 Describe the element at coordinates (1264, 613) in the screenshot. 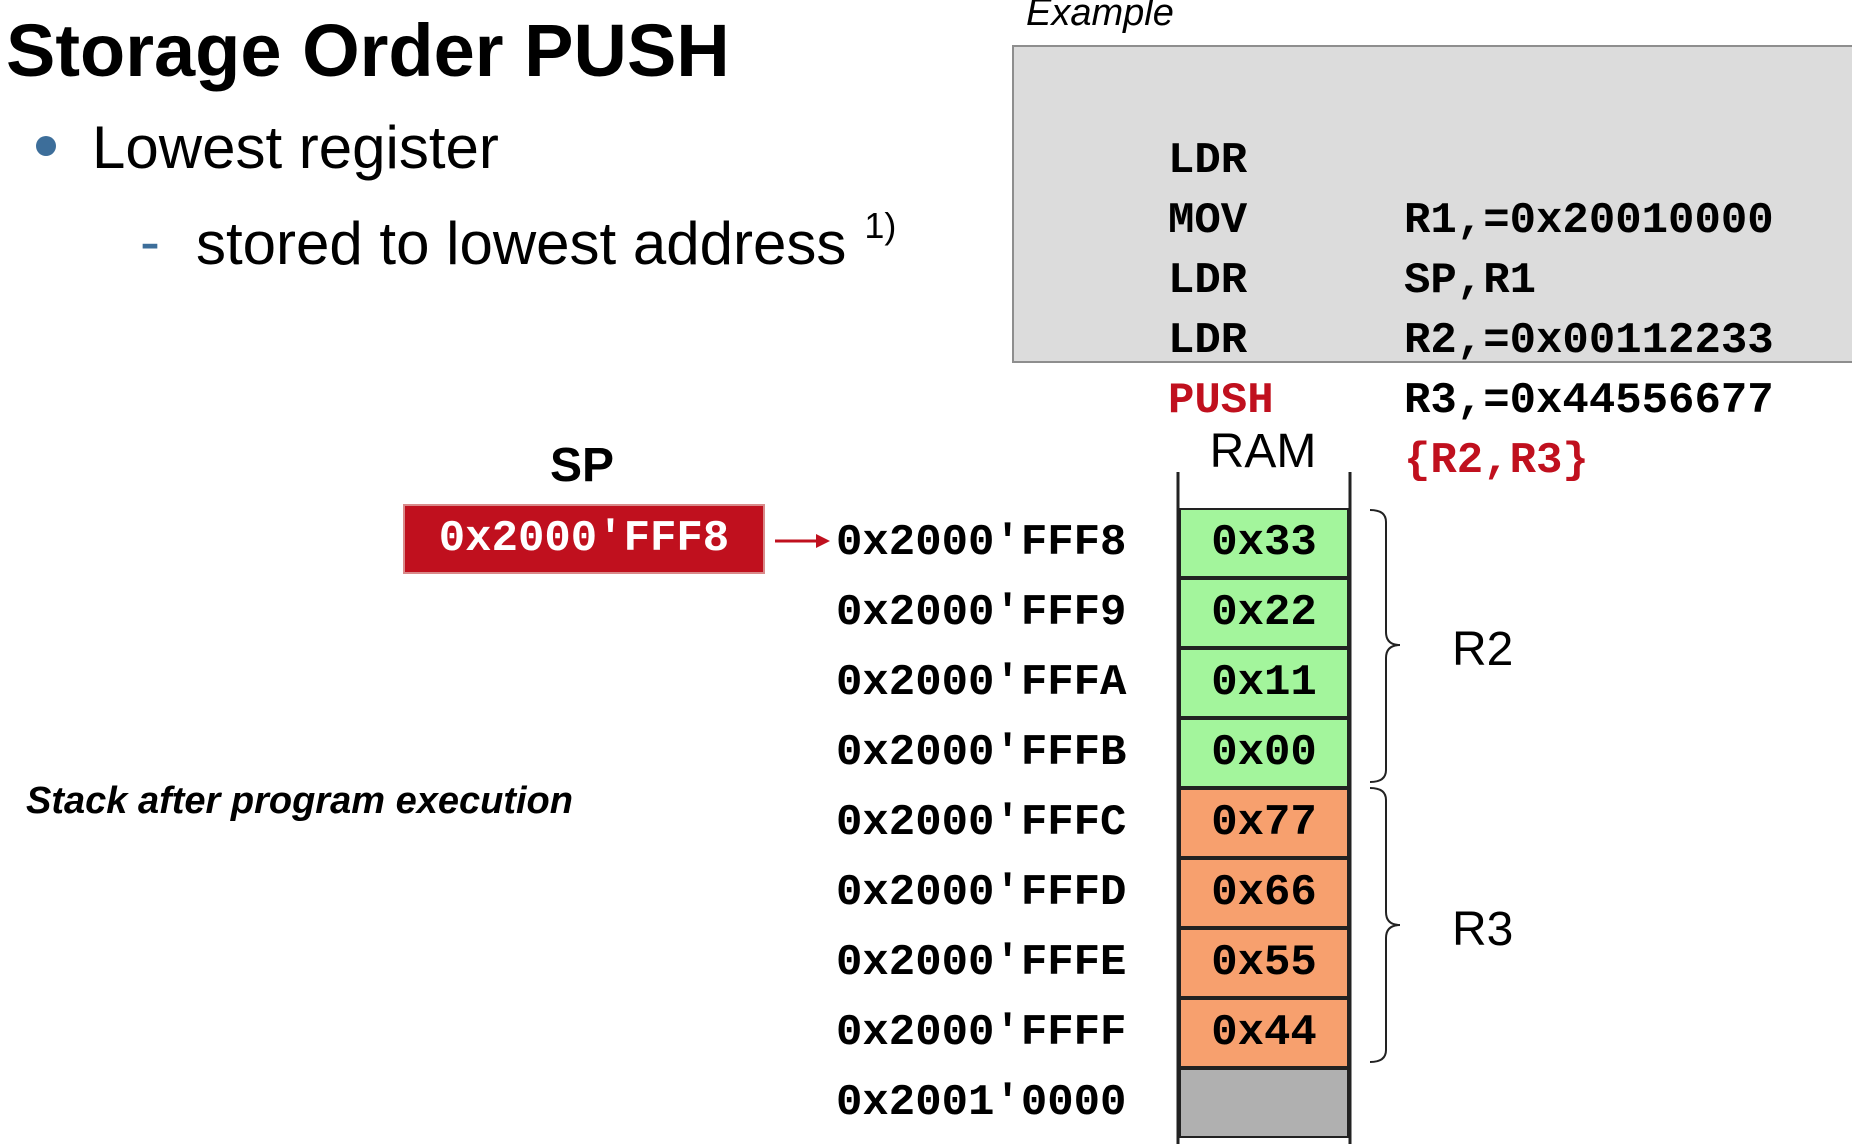

I see `memory-cell: 0x22` at that location.